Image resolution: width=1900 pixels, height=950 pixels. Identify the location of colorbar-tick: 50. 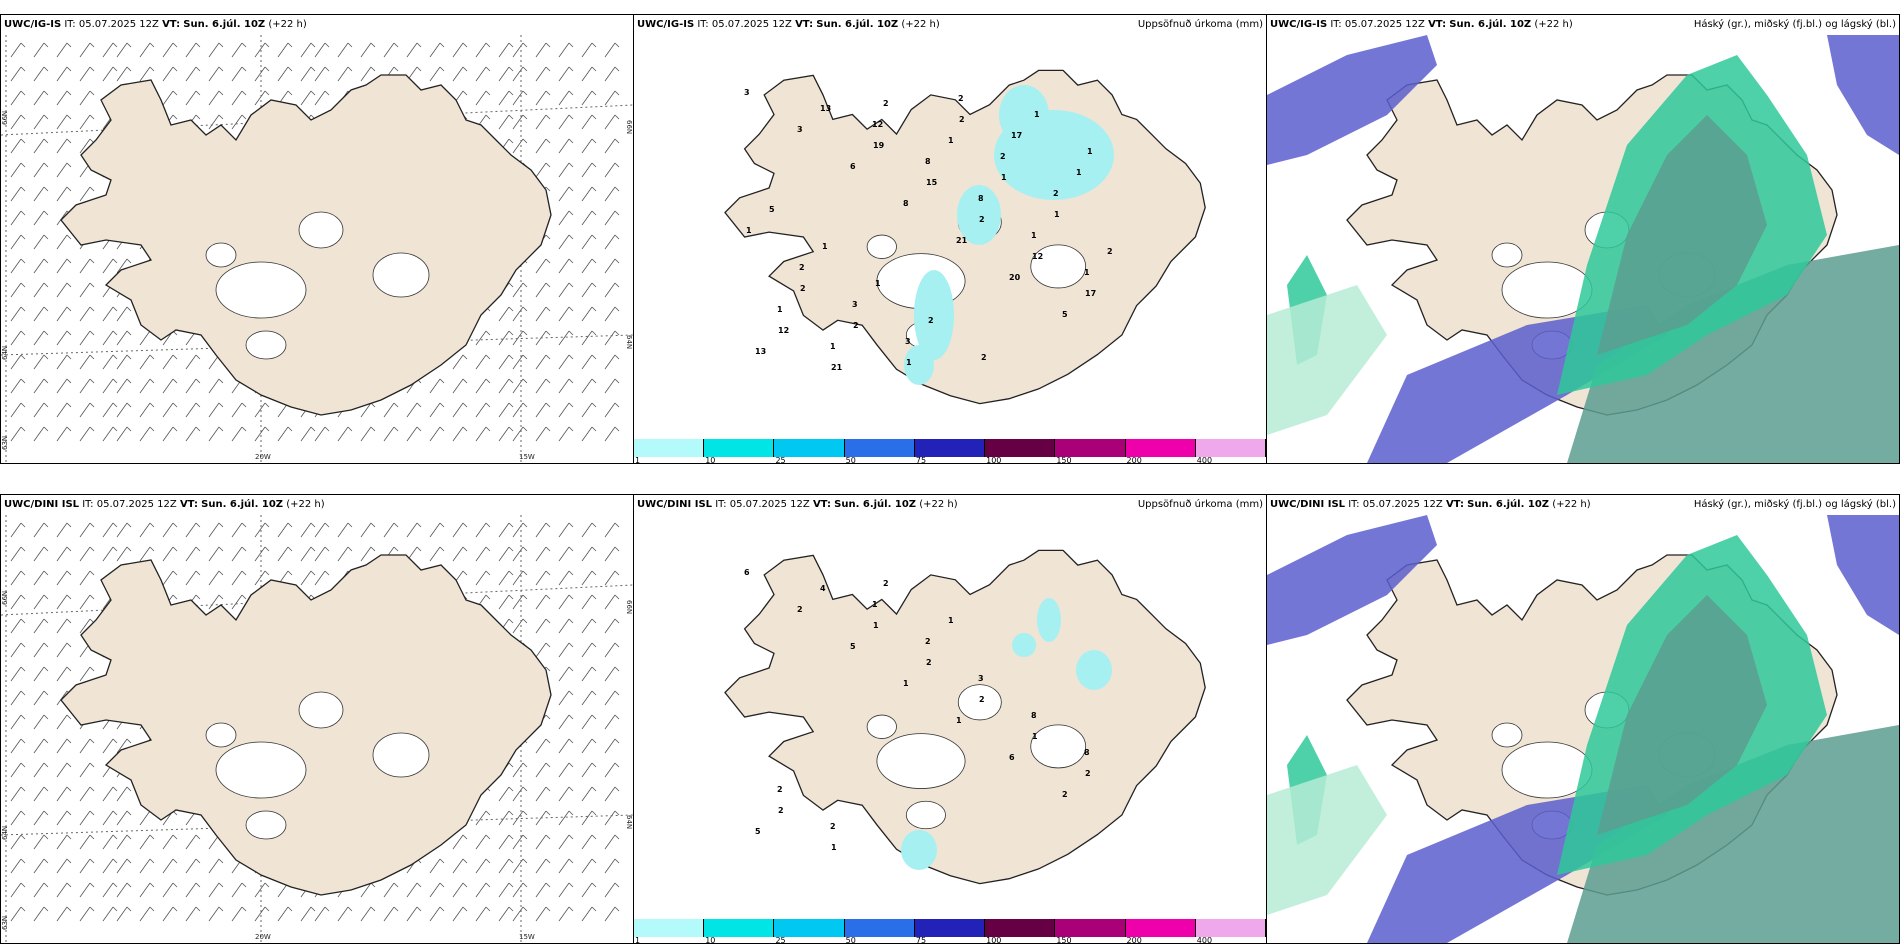
(850, 940).